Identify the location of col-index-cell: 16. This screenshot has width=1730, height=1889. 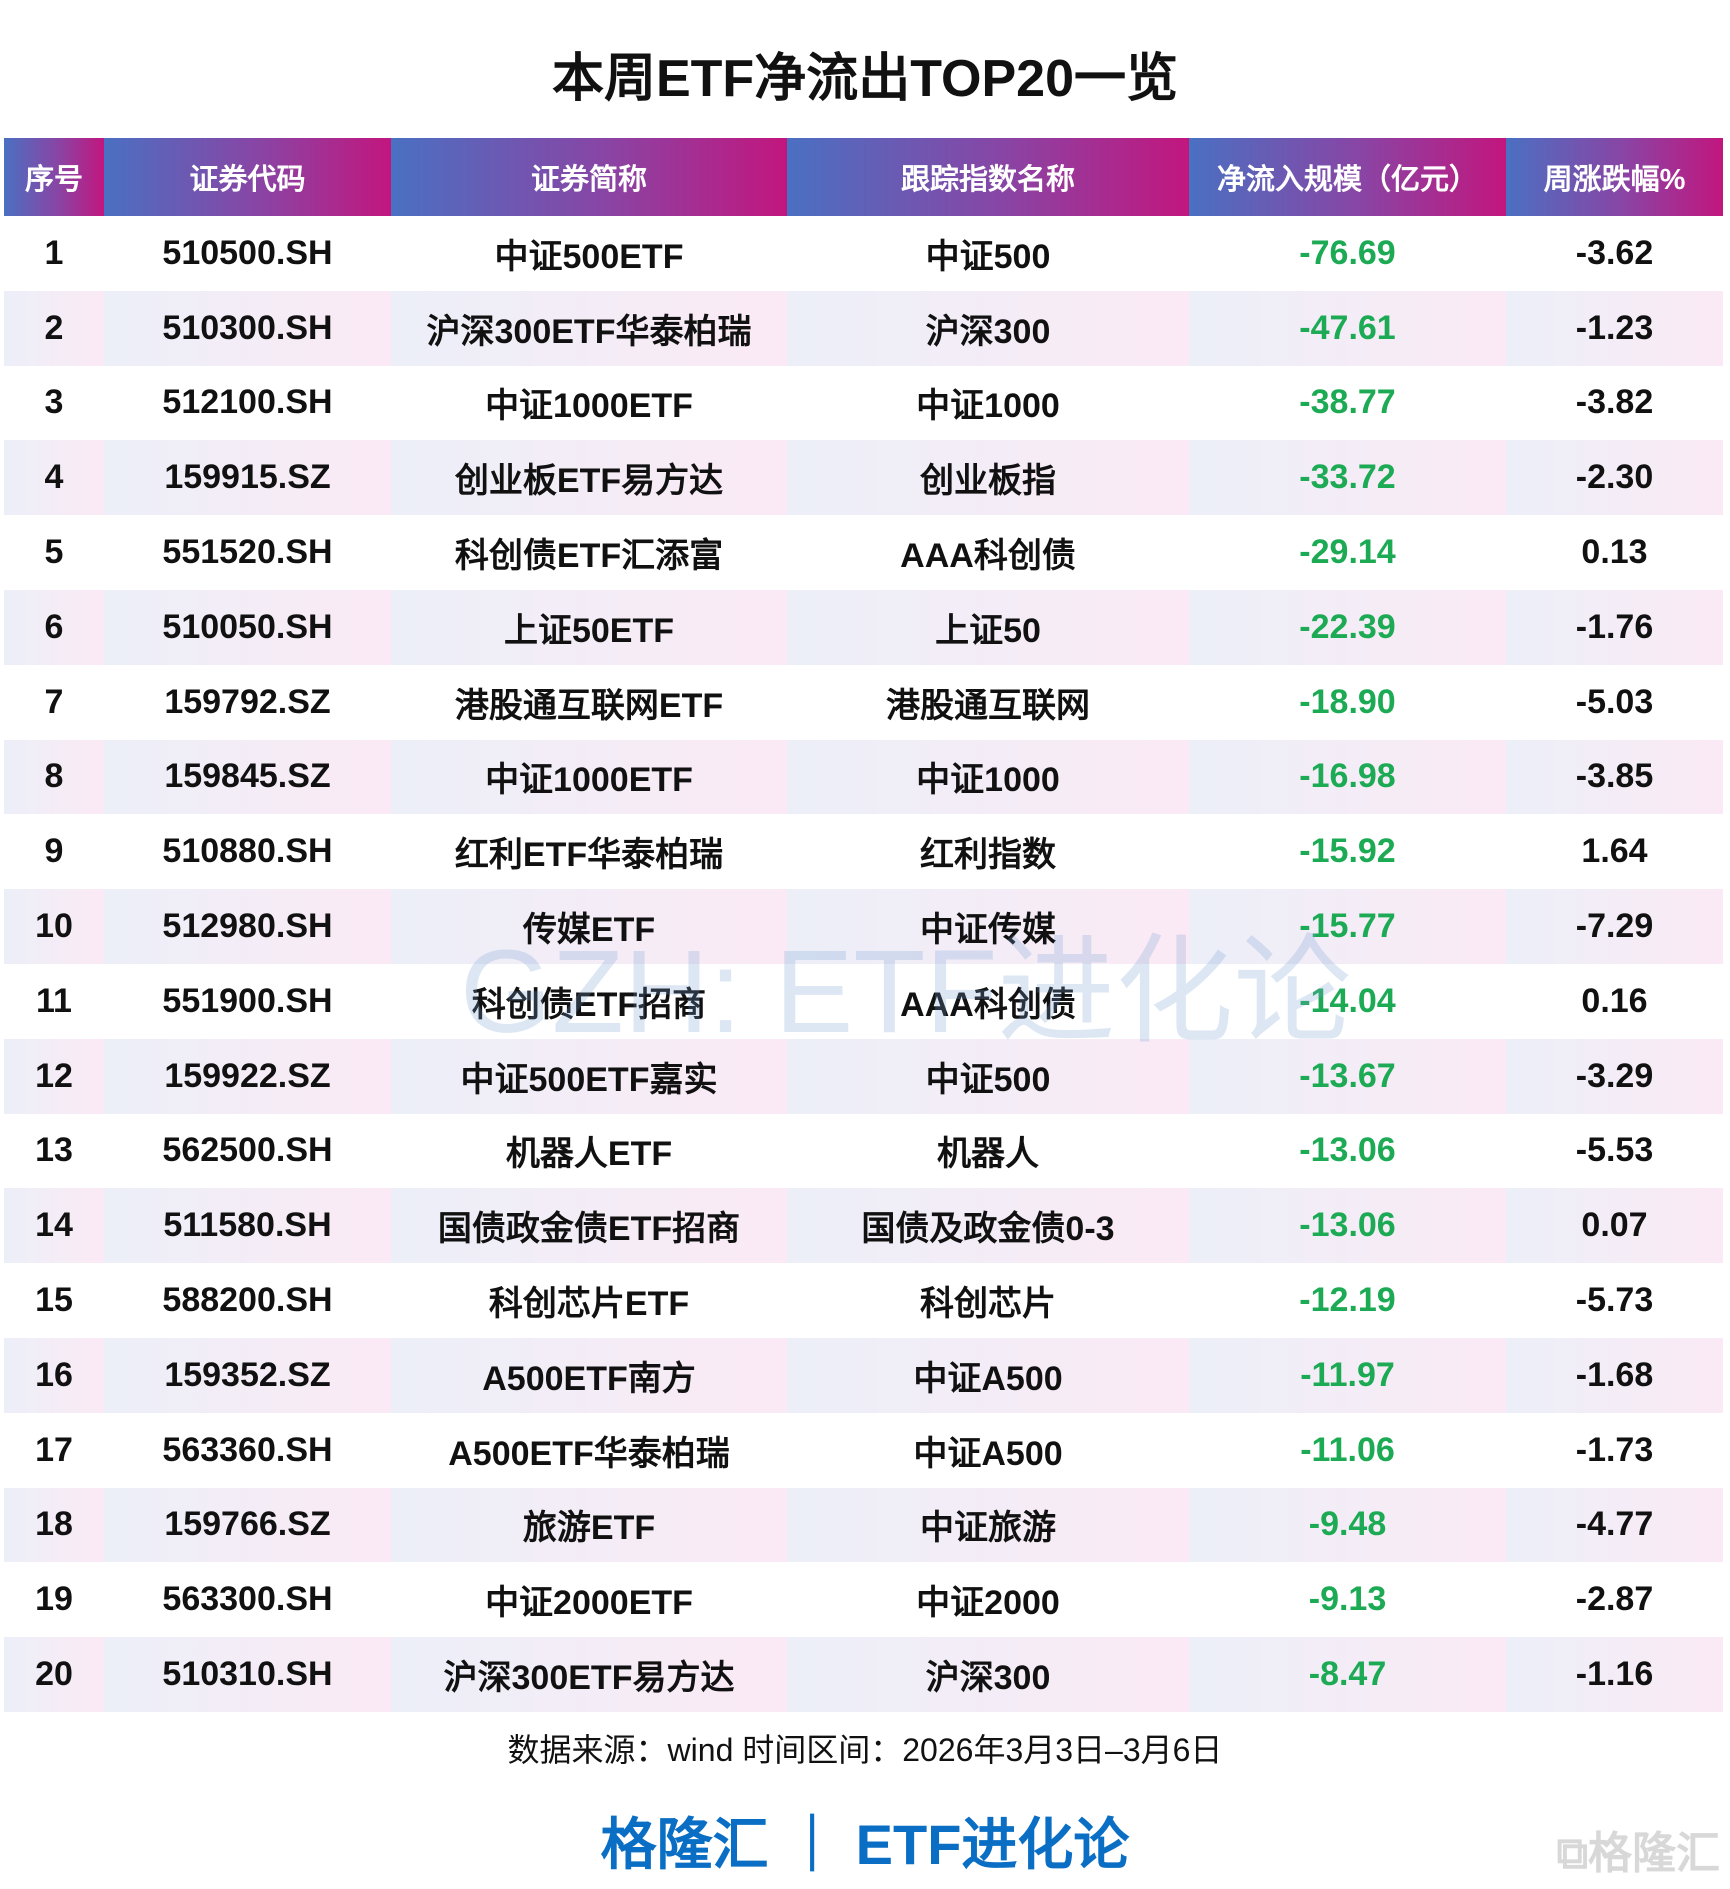
(54, 1375).